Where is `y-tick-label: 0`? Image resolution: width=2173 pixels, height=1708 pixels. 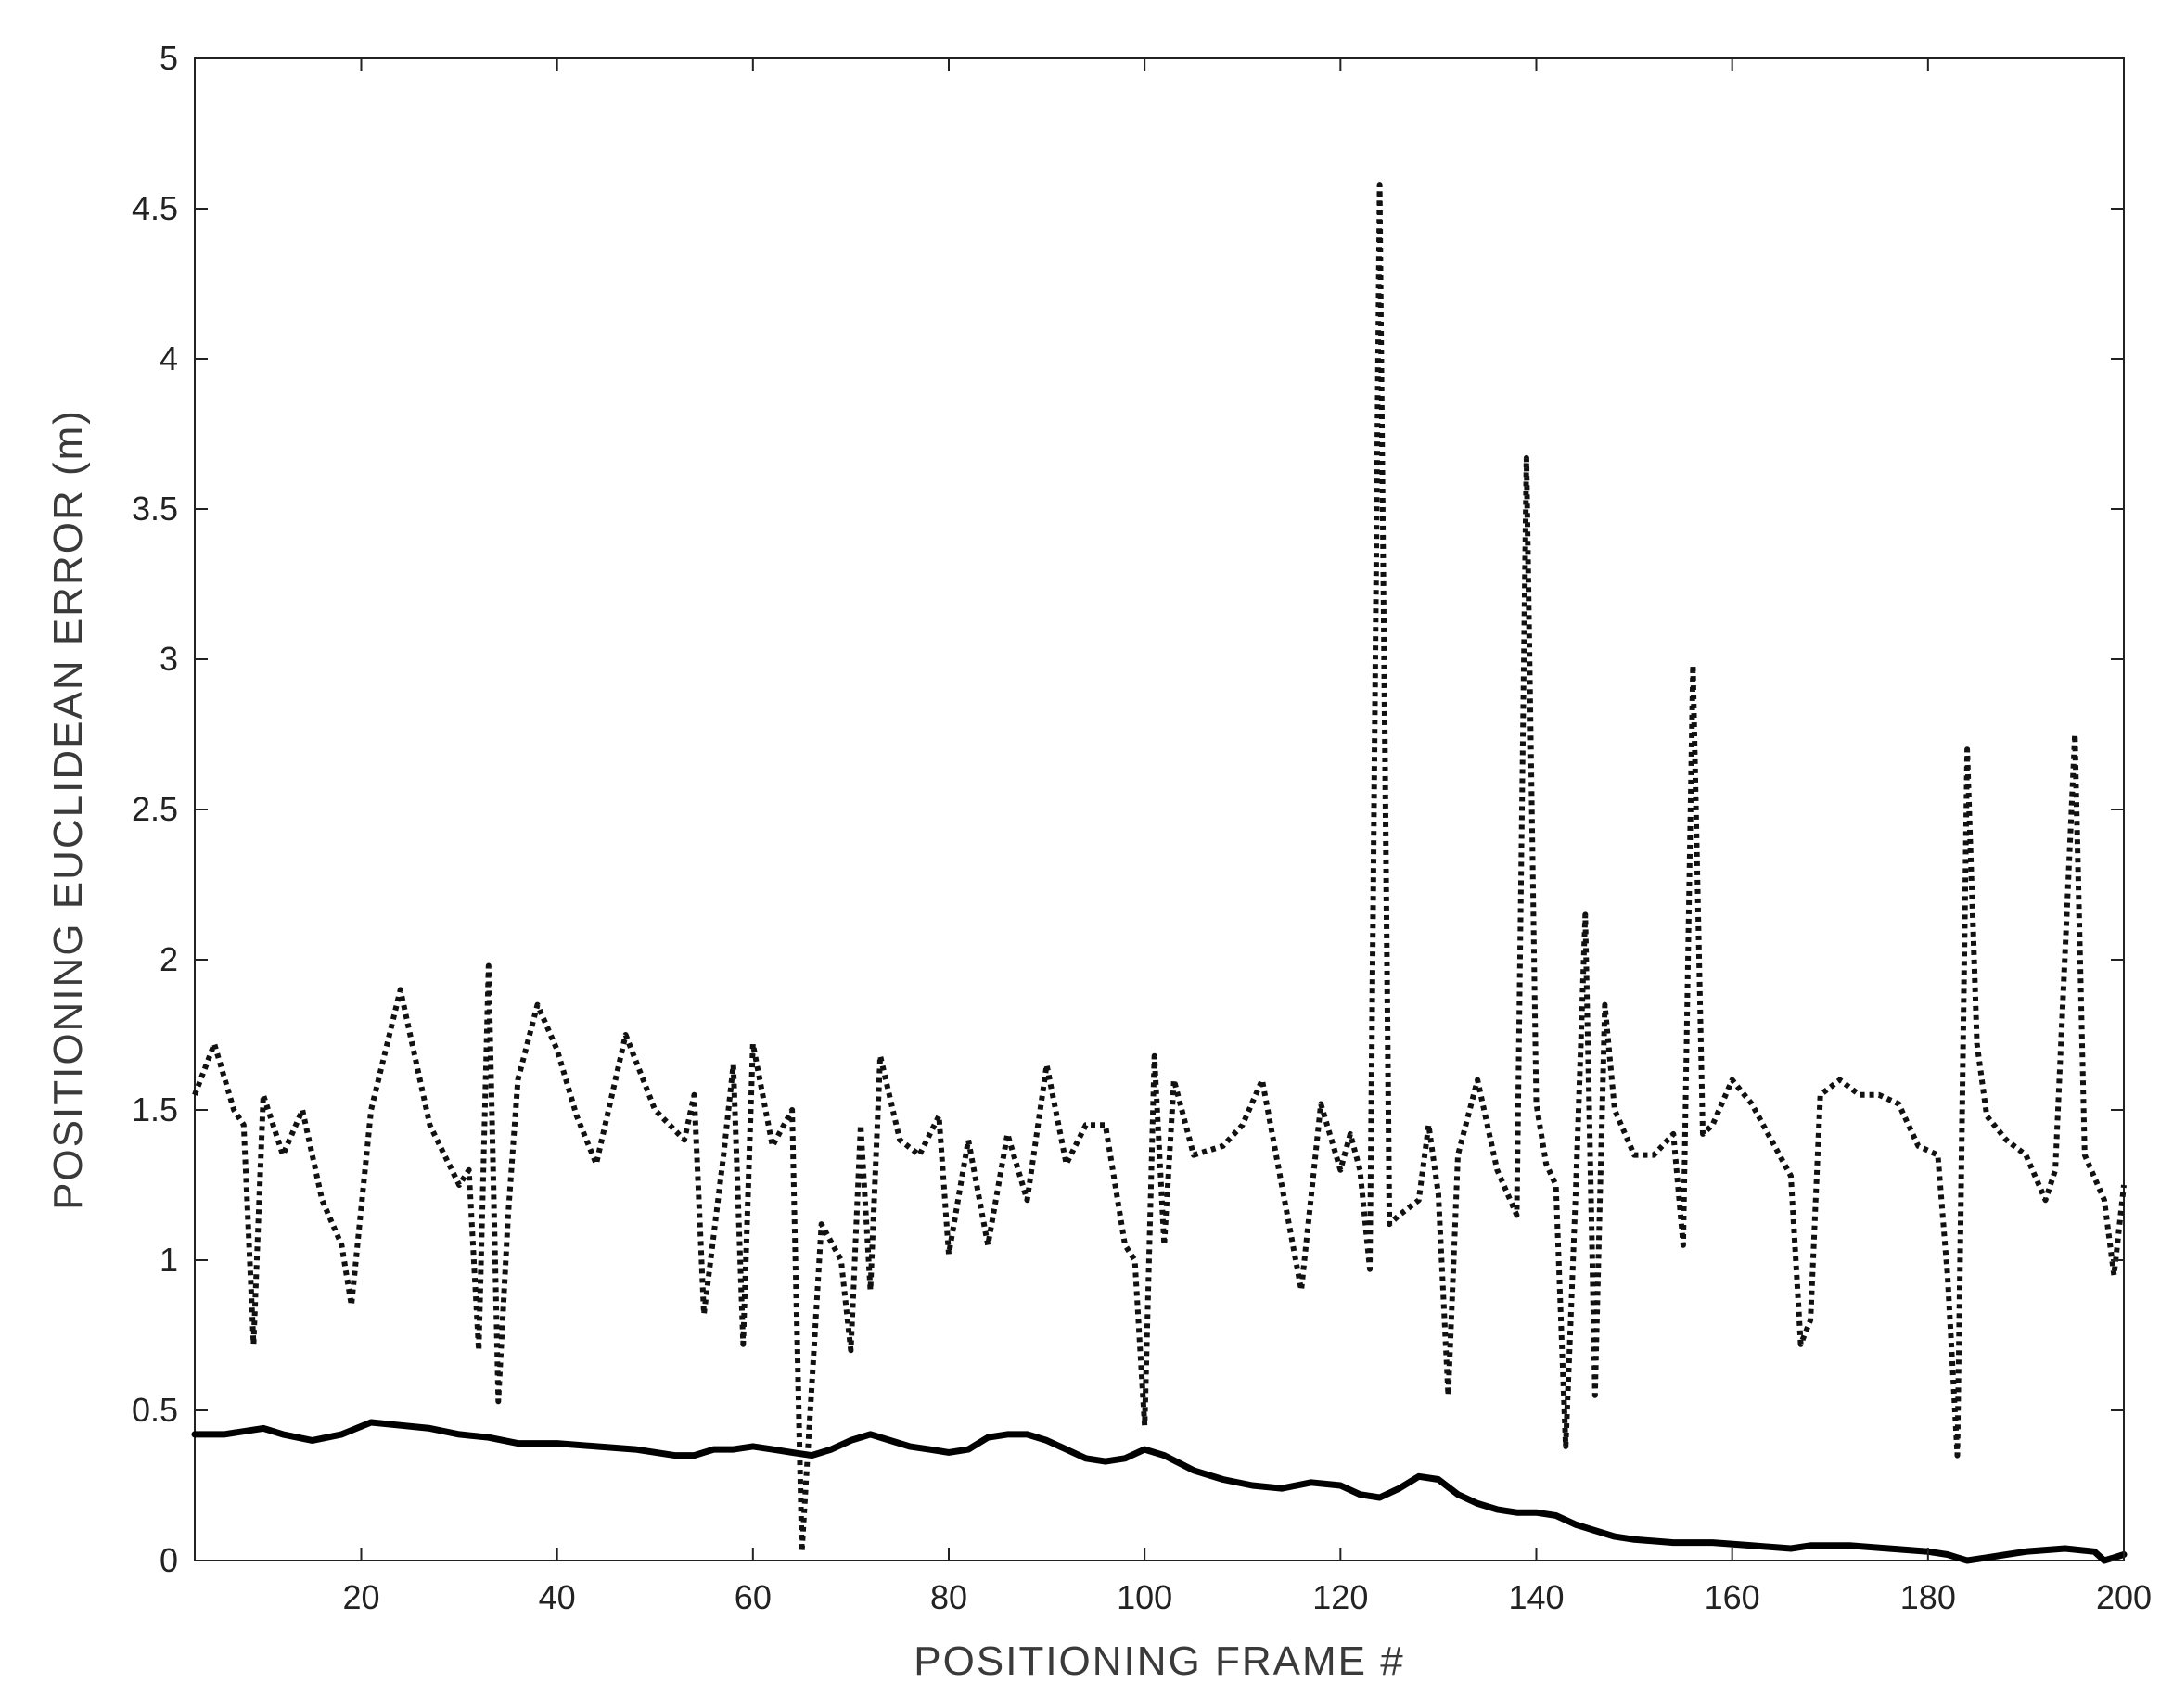
y-tick-label: 0 is located at coordinates (169, 1560).